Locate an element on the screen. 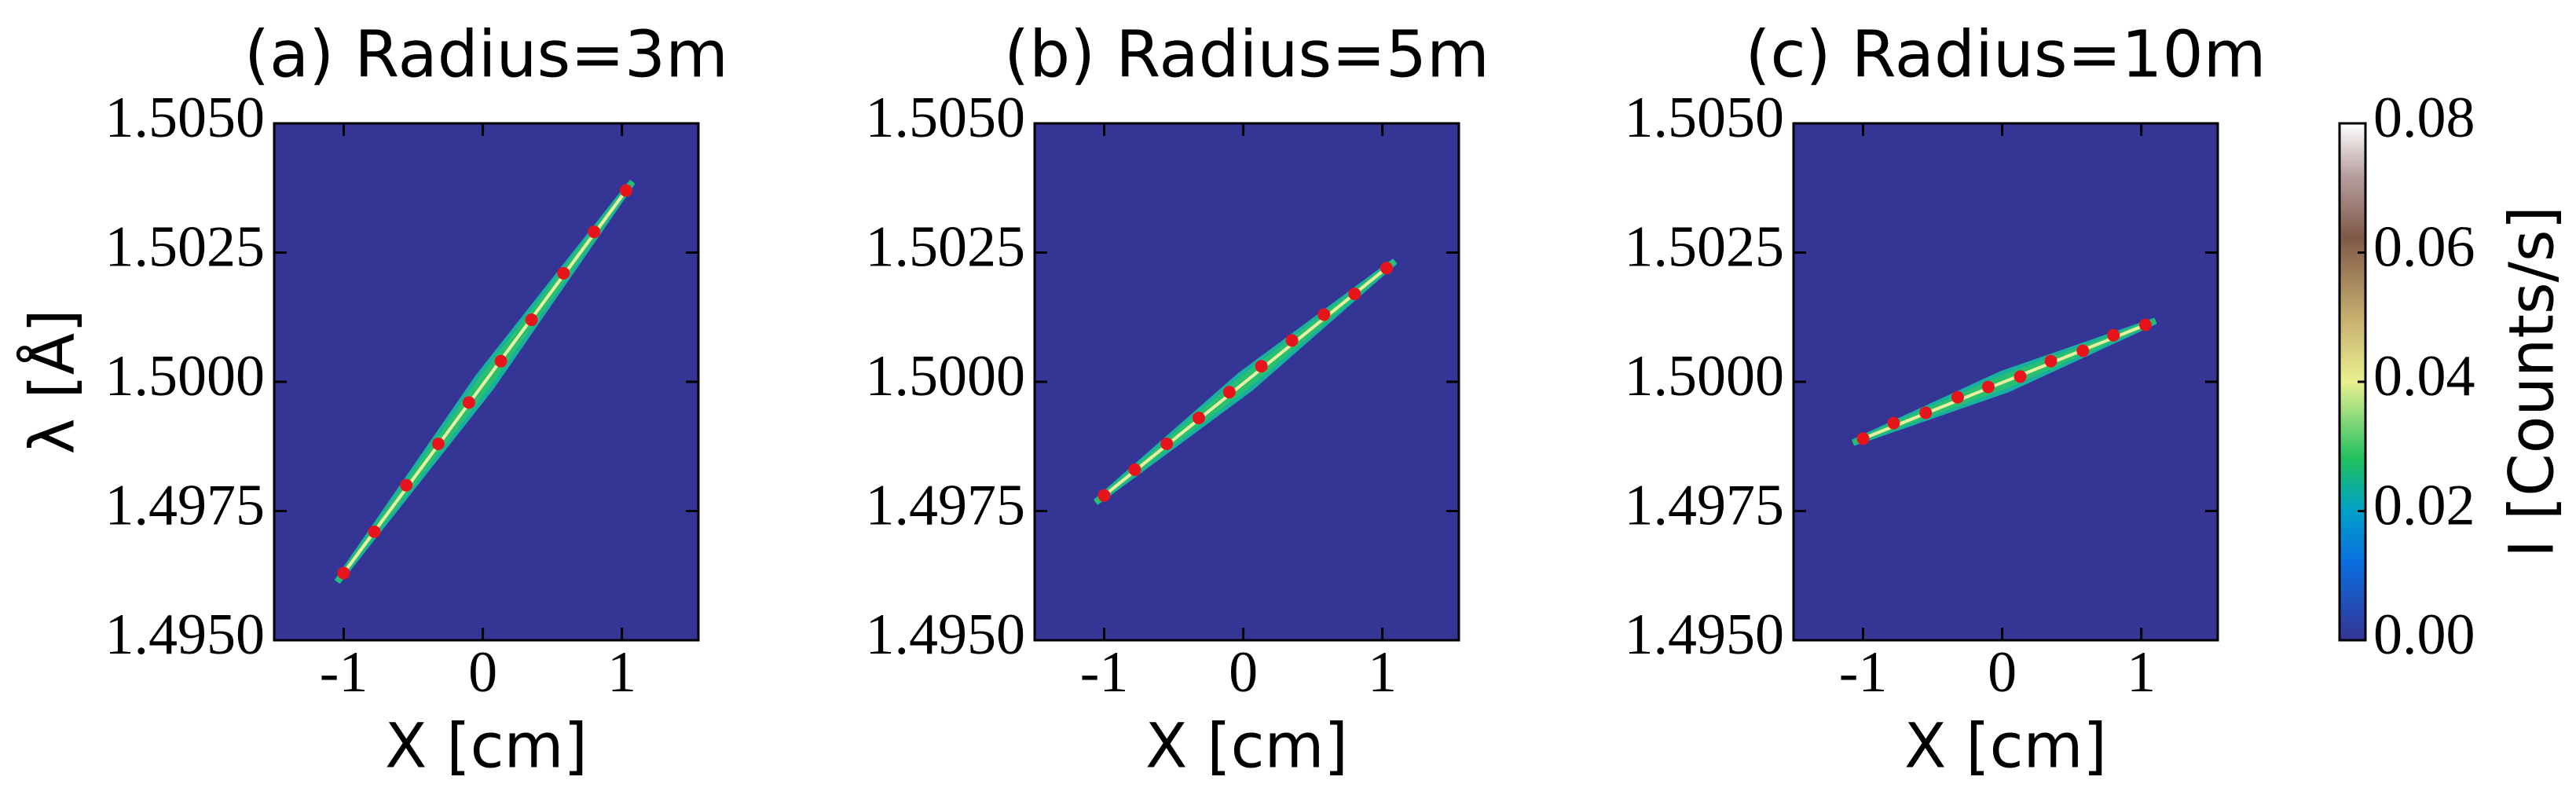 This screenshot has height=806, width=2576. chart-title: (a) Radius=3m is located at coordinates (486, 54).